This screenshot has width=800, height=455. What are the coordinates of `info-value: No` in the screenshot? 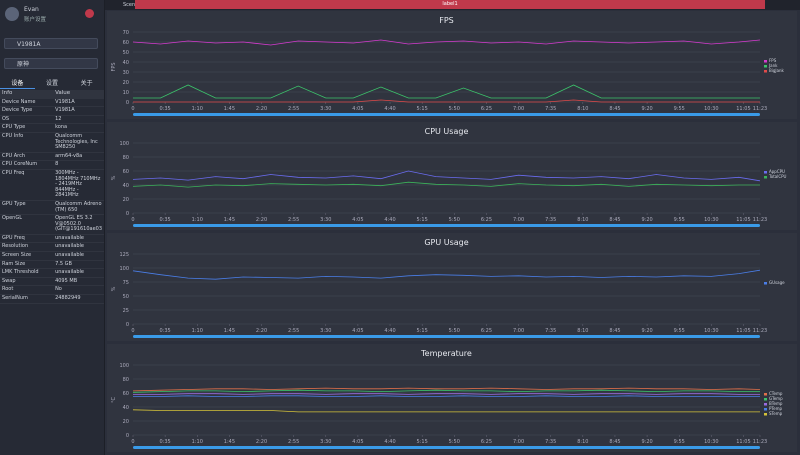 It's located at (78, 290).